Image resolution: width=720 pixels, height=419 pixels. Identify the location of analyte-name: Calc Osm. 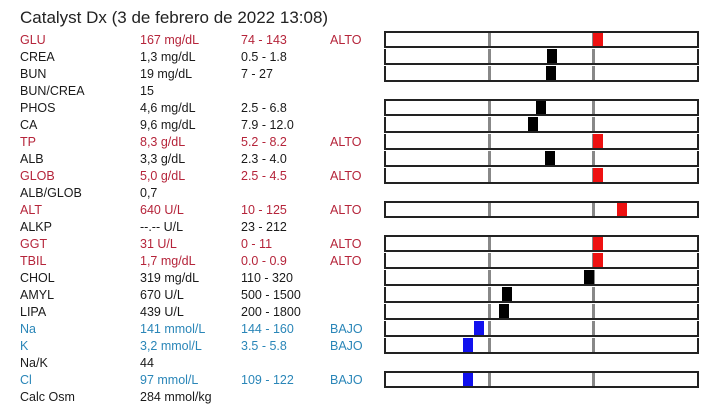
(47, 397).